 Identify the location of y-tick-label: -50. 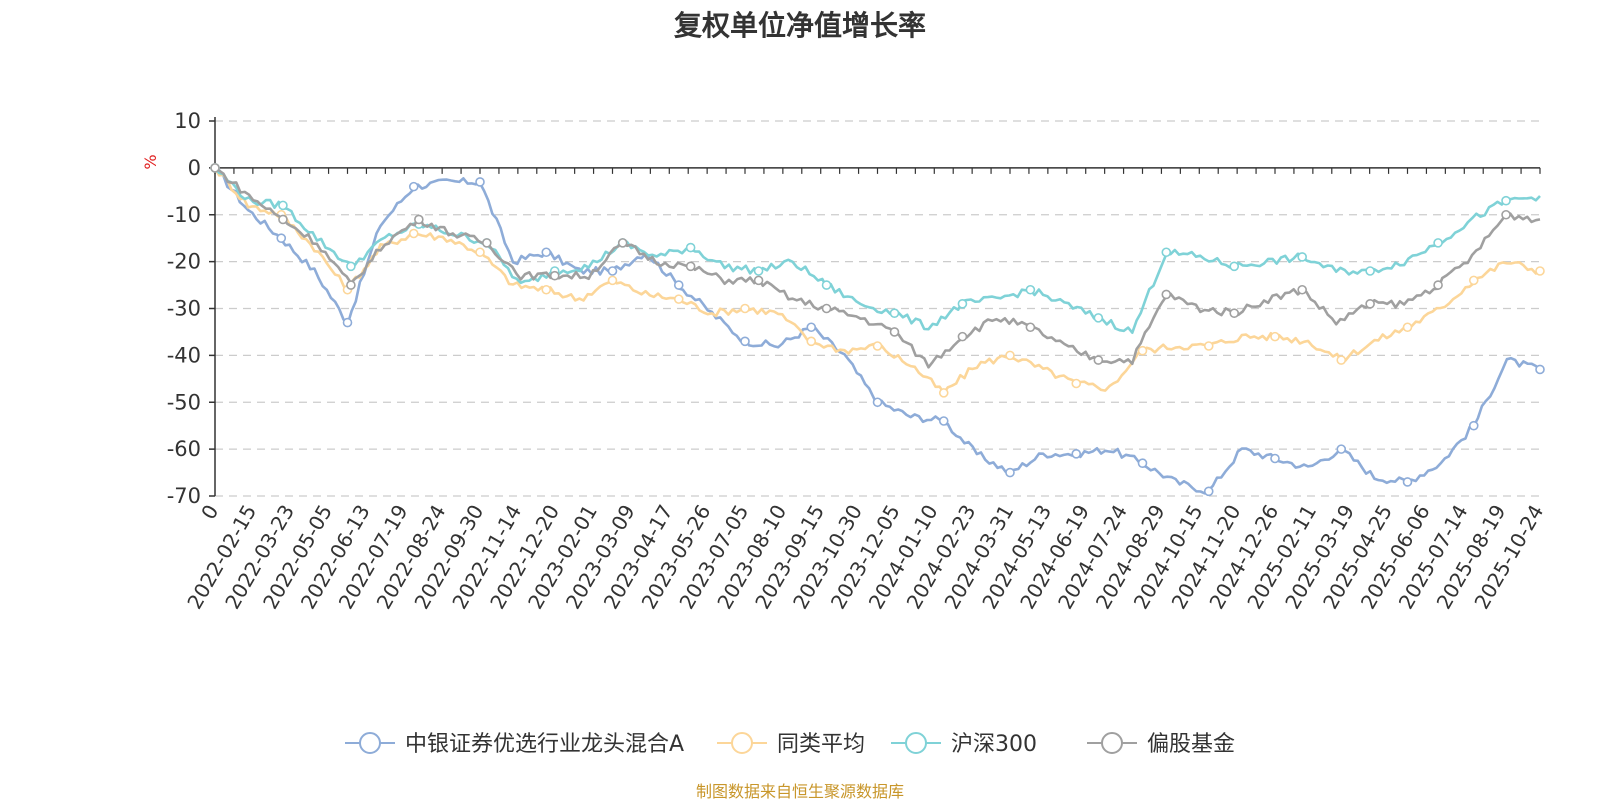
(184, 402).